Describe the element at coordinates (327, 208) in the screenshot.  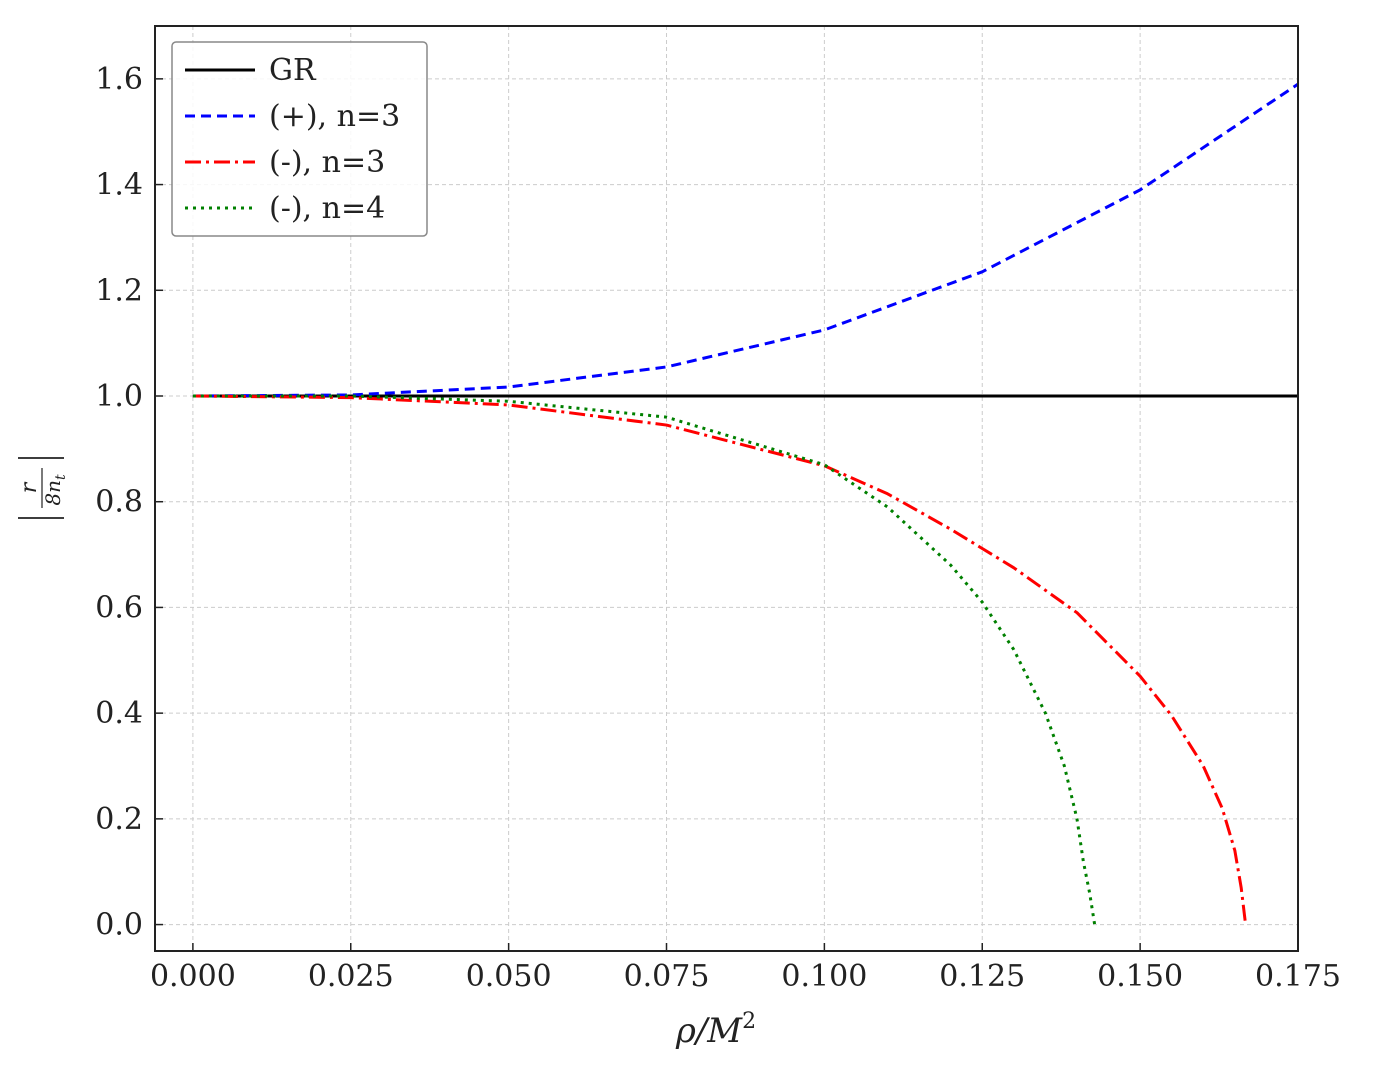
I see `legend-label: (-), n=4` at that location.